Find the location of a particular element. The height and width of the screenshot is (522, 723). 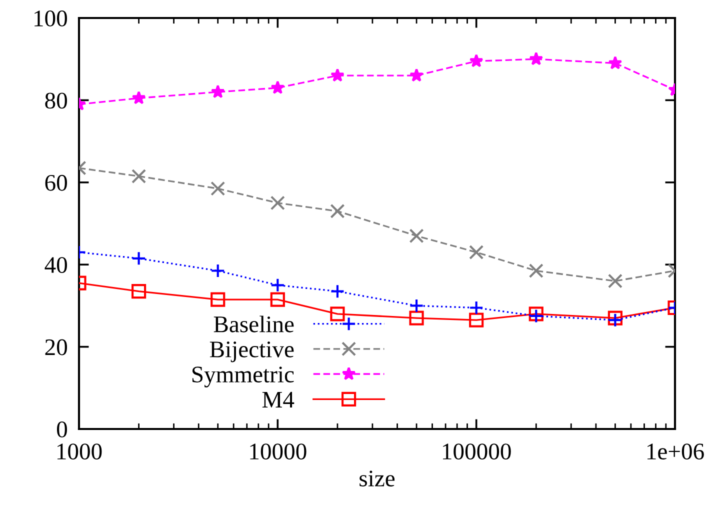

x-tick-label: 10000 is located at coordinates (278, 452).